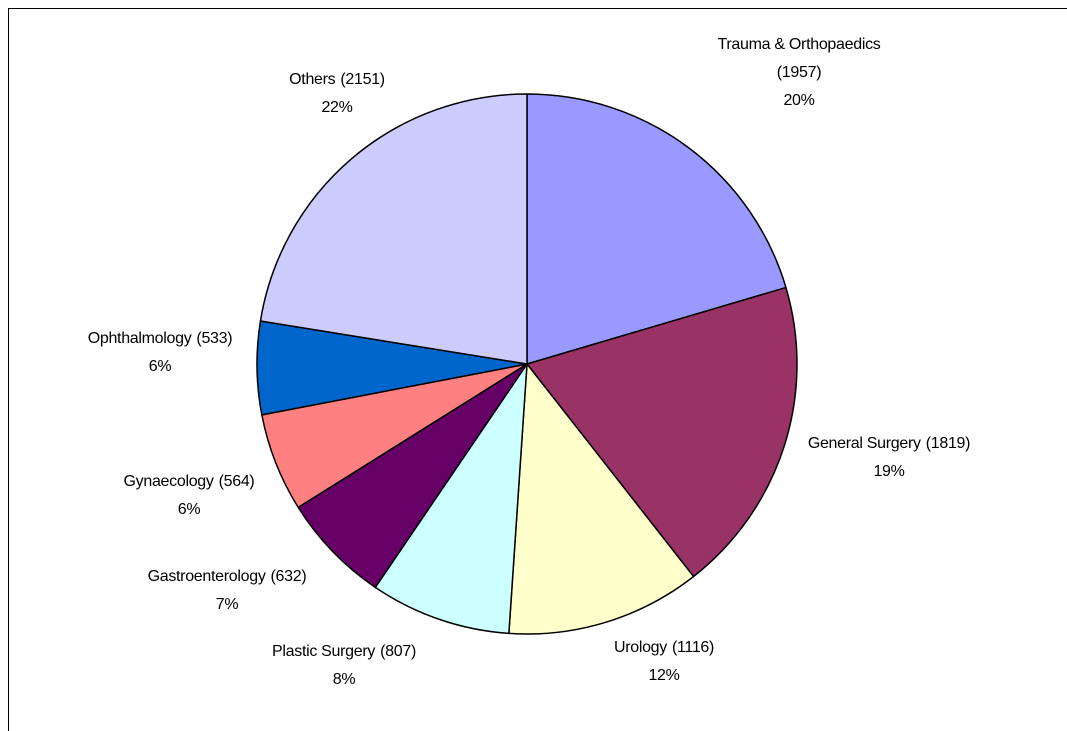 This screenshot has width=1067, height=731. What do you see at coordinates (237, 481) in the screenshot?
I see `value-label: (564)` at bounding box center [237, 481].